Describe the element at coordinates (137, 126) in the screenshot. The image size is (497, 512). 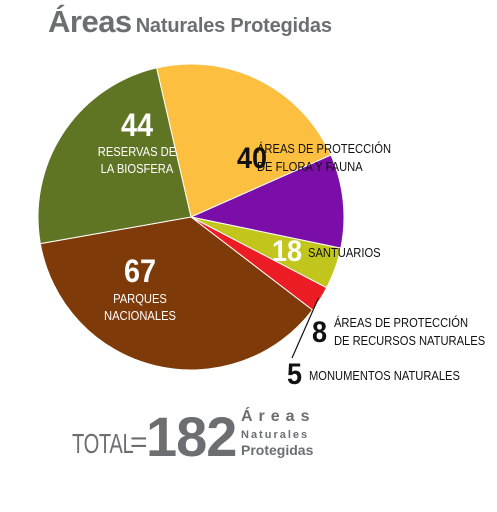
I see `slice-value-label: 44` at that location.